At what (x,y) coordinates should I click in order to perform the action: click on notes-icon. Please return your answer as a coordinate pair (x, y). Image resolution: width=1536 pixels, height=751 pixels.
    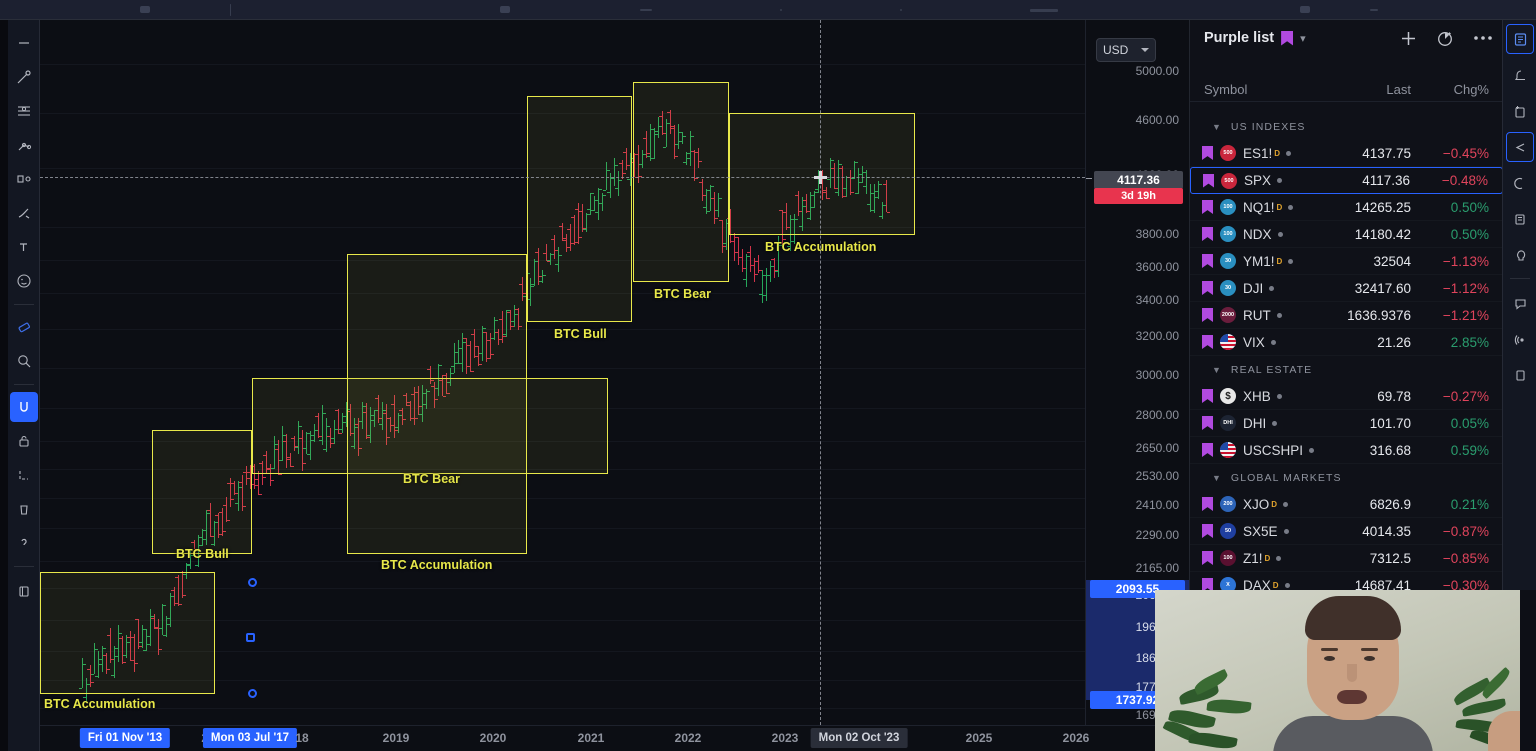
    Looking at the image, I should click on (1520, 375).